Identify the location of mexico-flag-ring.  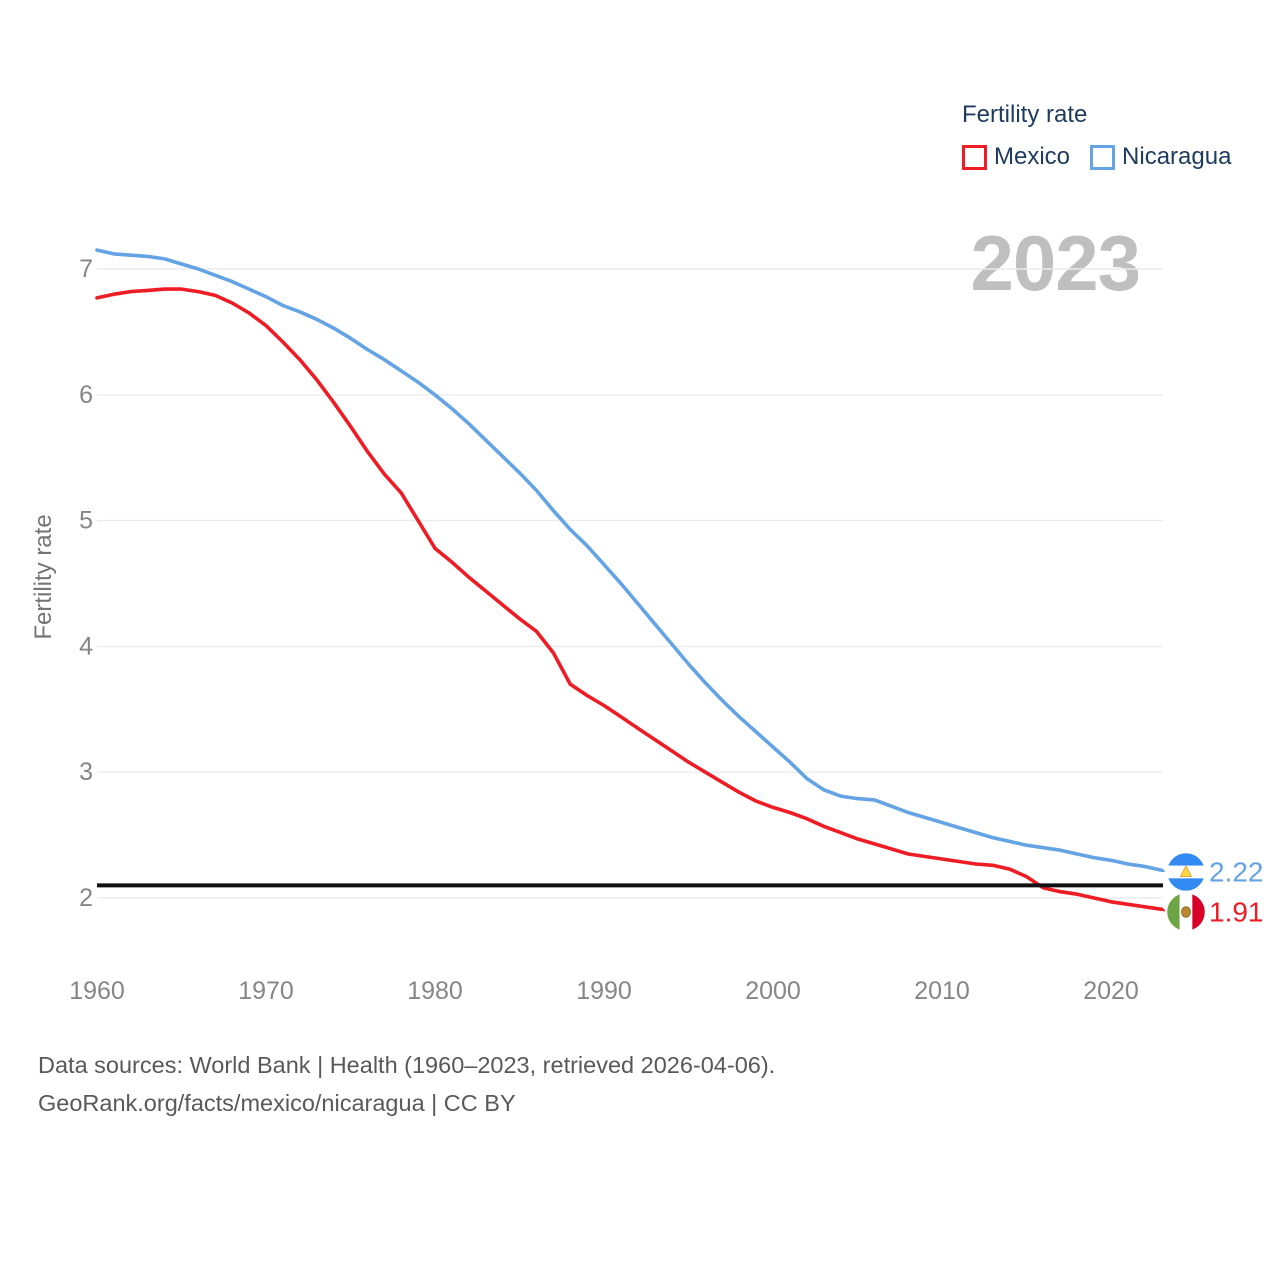
(1186, 912).